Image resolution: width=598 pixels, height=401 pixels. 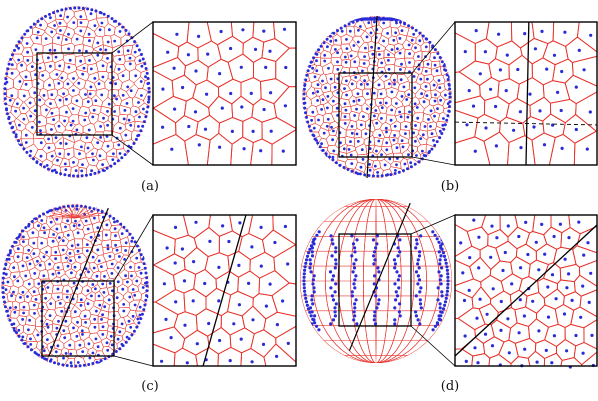 What do you see at coordinates (433, 224) in the screenshot?
I see `panel-d-connector-top` at bounding box center [433, 224].